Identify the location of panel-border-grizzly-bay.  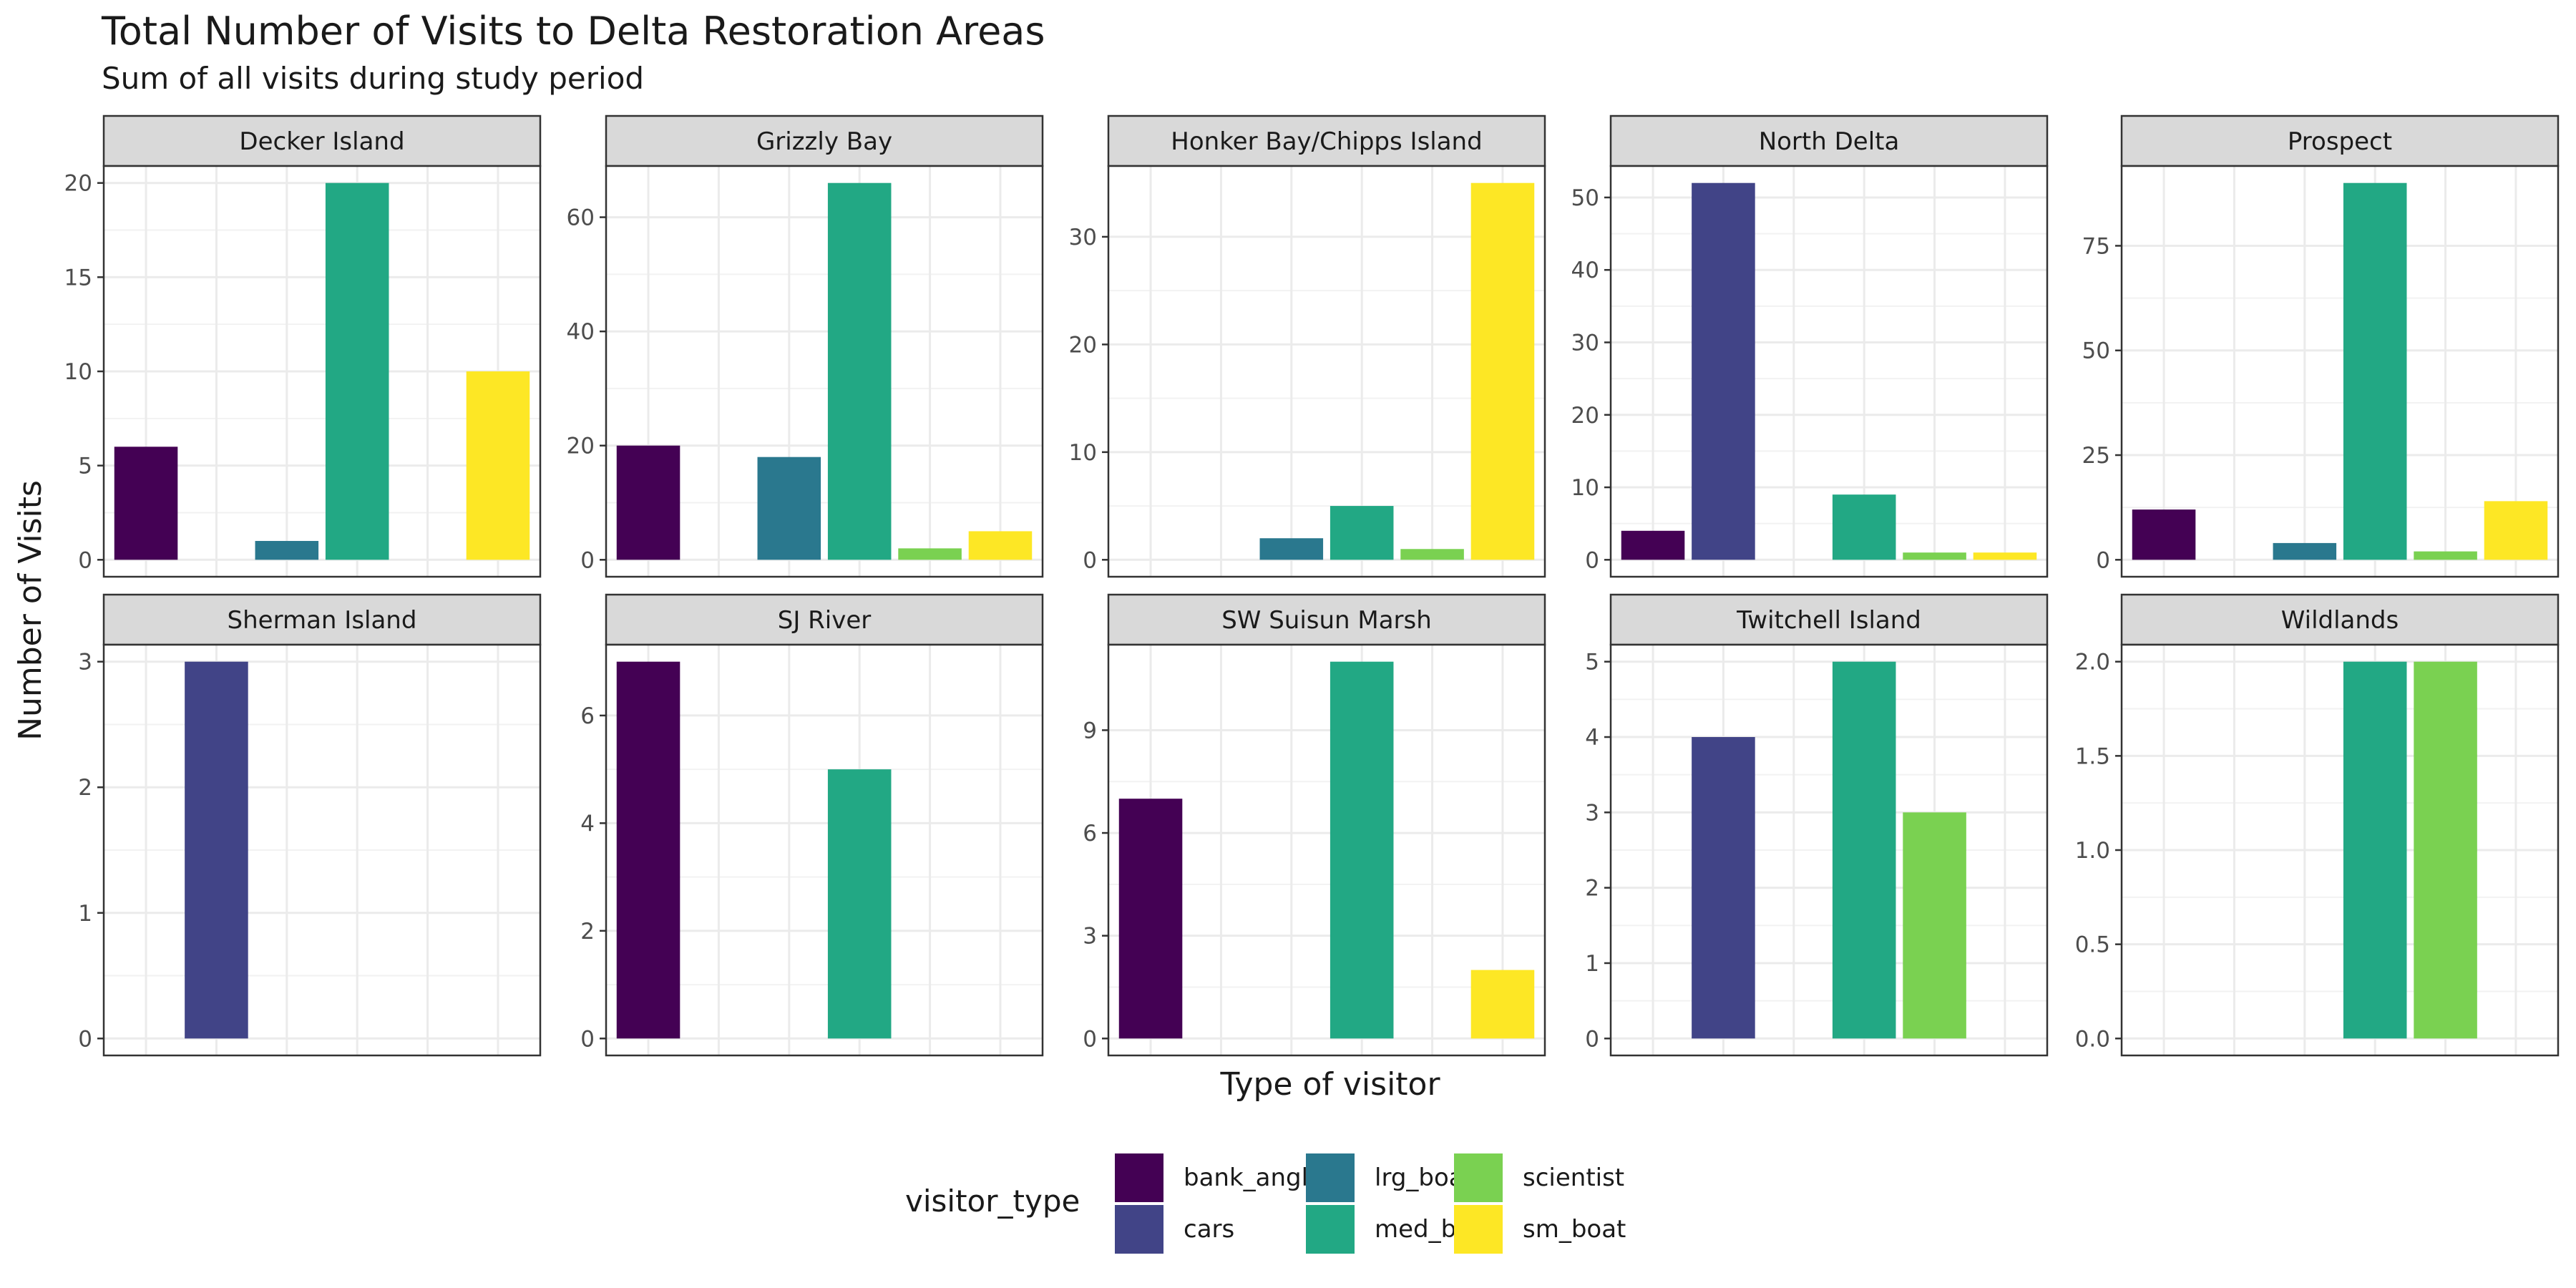
(824, 372).